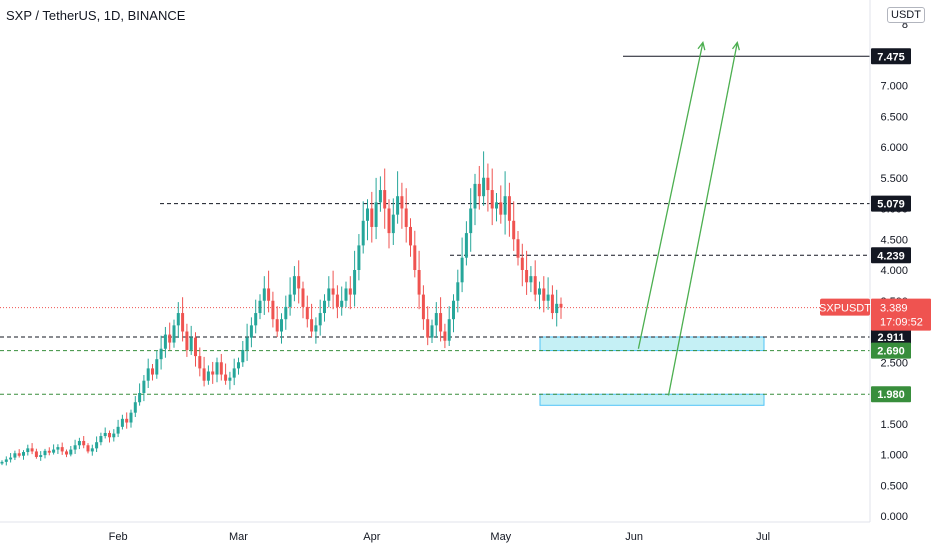  Describe the element at coordinates (371, 537) in the screenshot. I see `x-tick-label: Apr` at that location.